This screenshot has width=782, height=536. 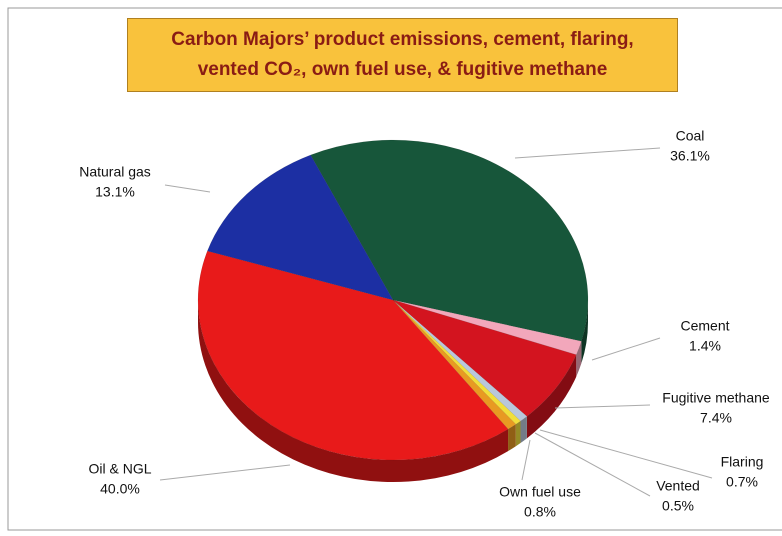 What do you see at coordinates (540, 492) in the screenshot?
I see `slice-label: Own fuel use` at bounding box center [540, 492].